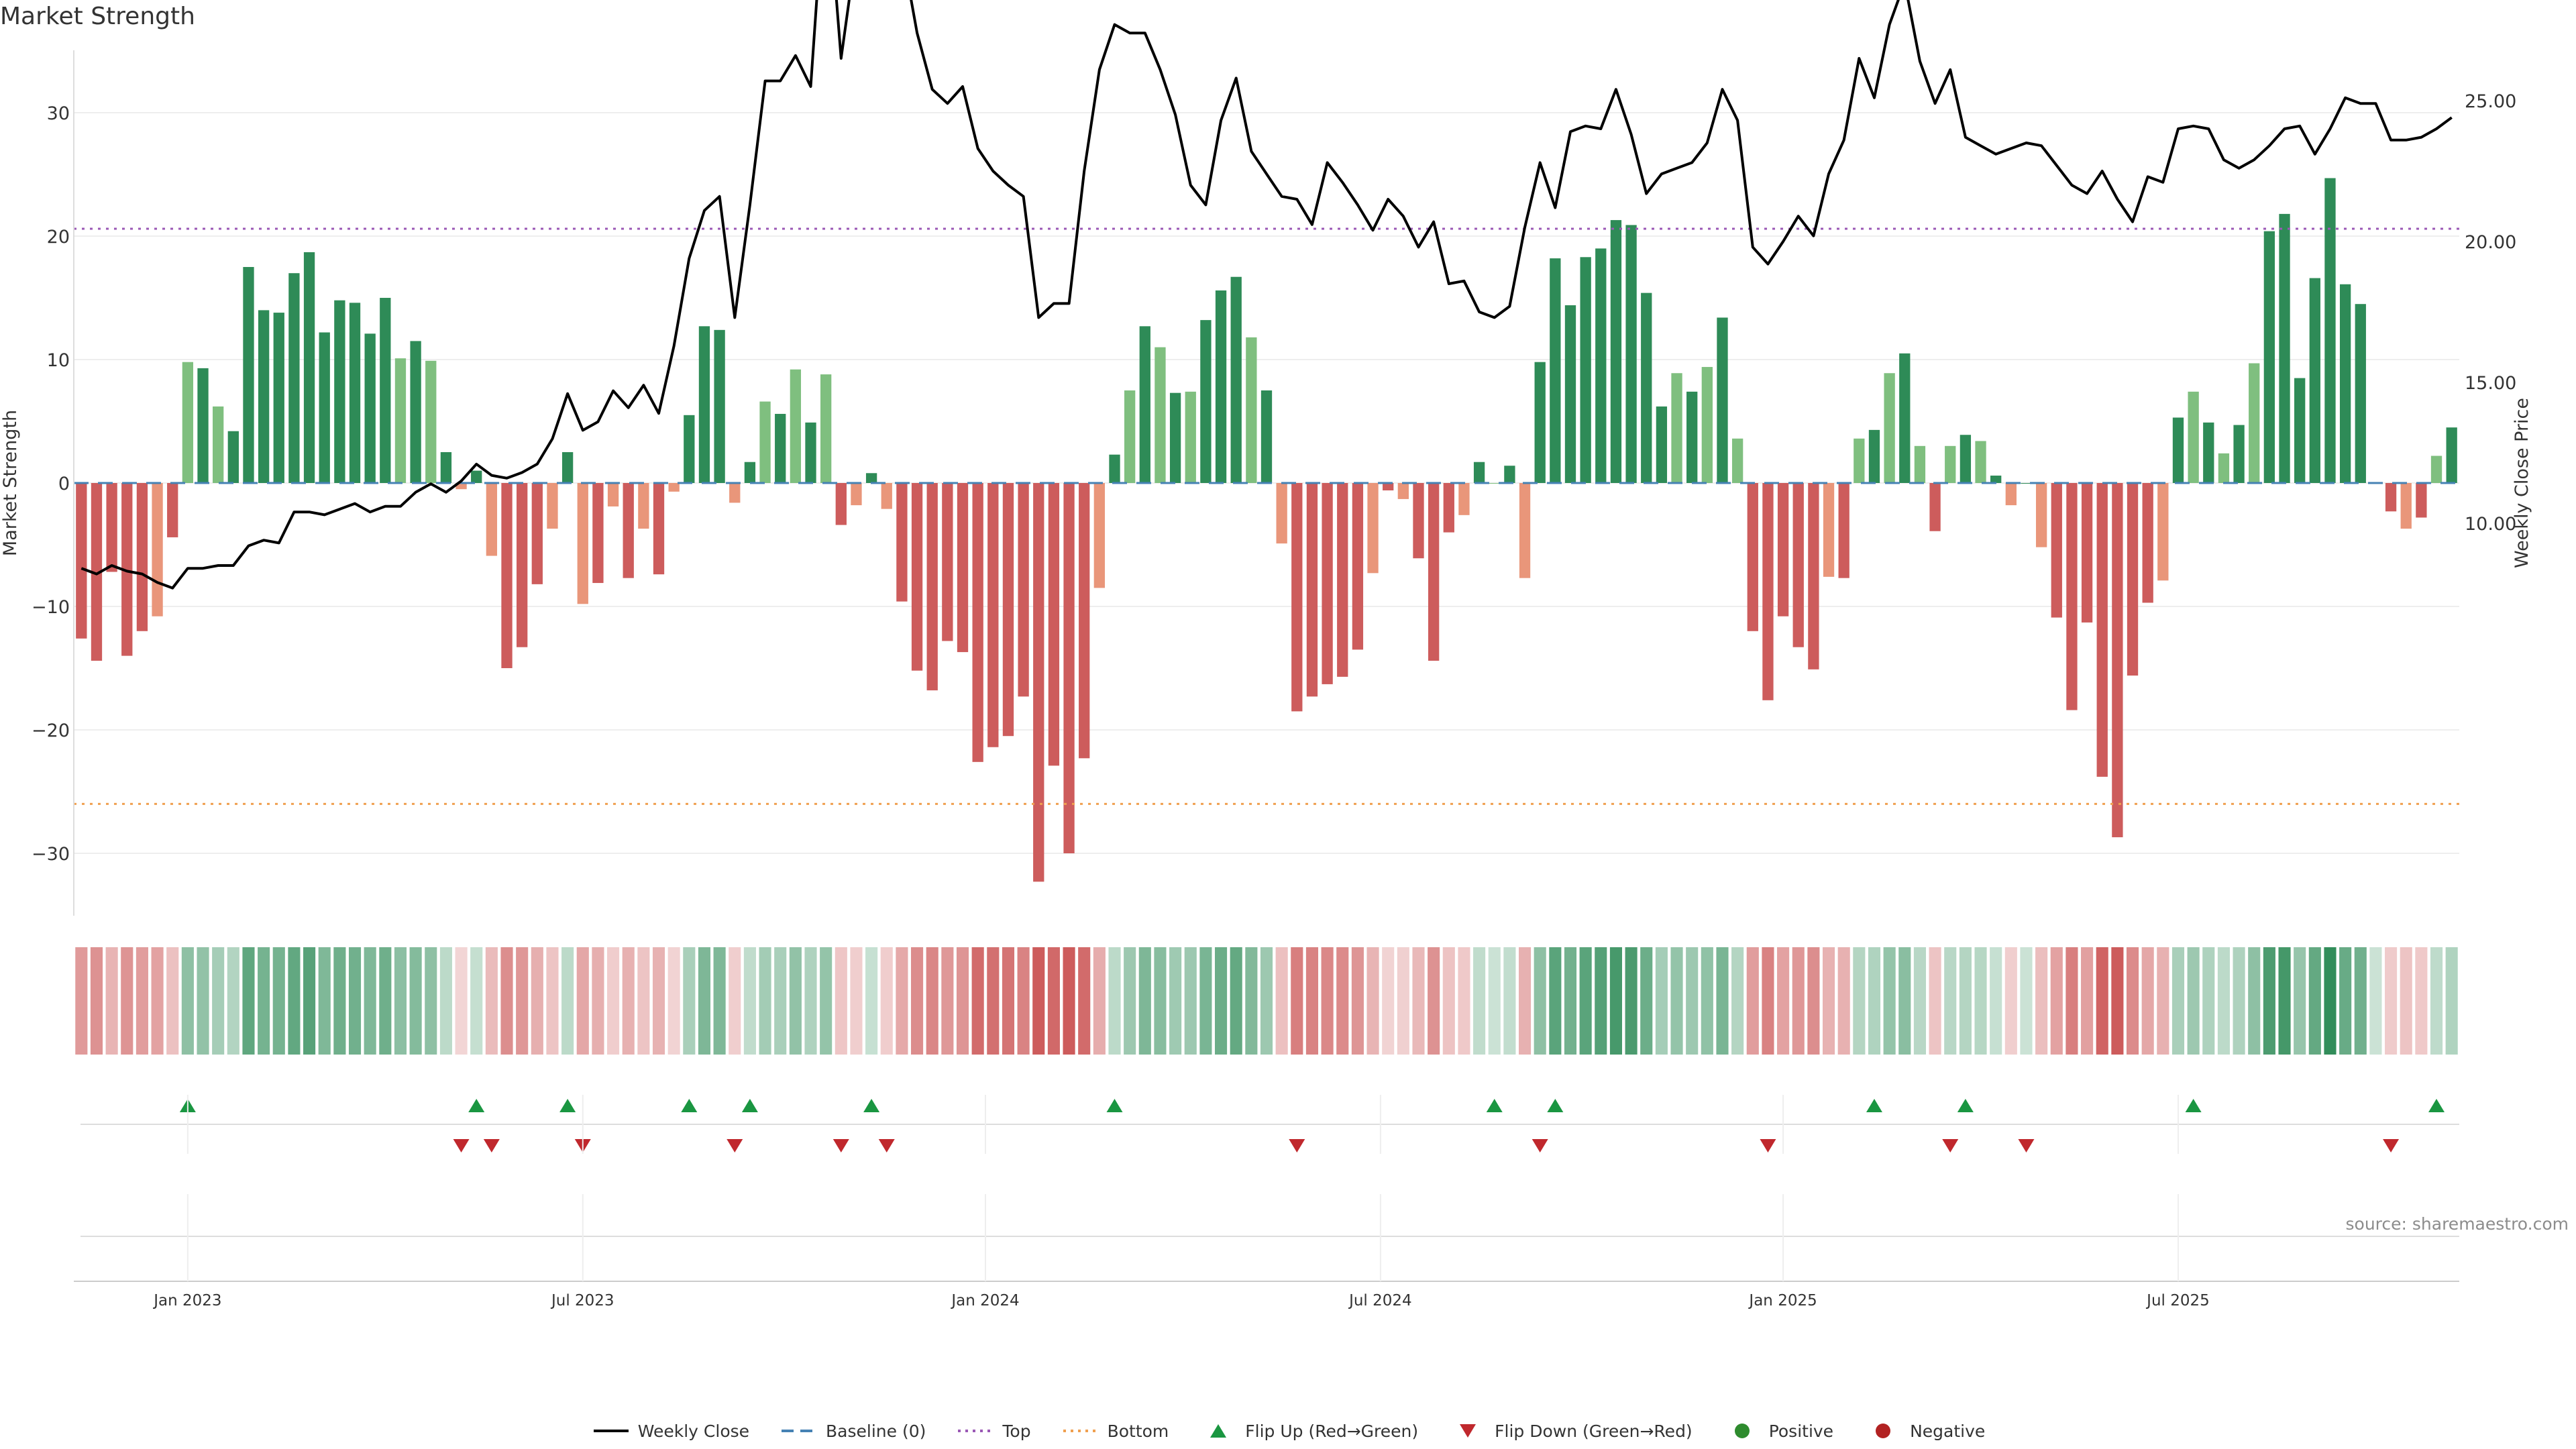  What do you see at coordinates (1777, 1431) in the screenshot?
I see `legend-item: Positive` at bounding box center [1777, 1431].